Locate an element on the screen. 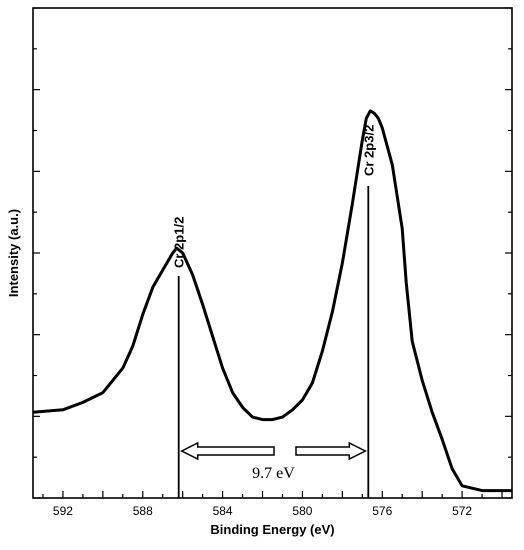 The image size is (524, 550). x-tick-label: 580 is located at coordinates (302, 511).